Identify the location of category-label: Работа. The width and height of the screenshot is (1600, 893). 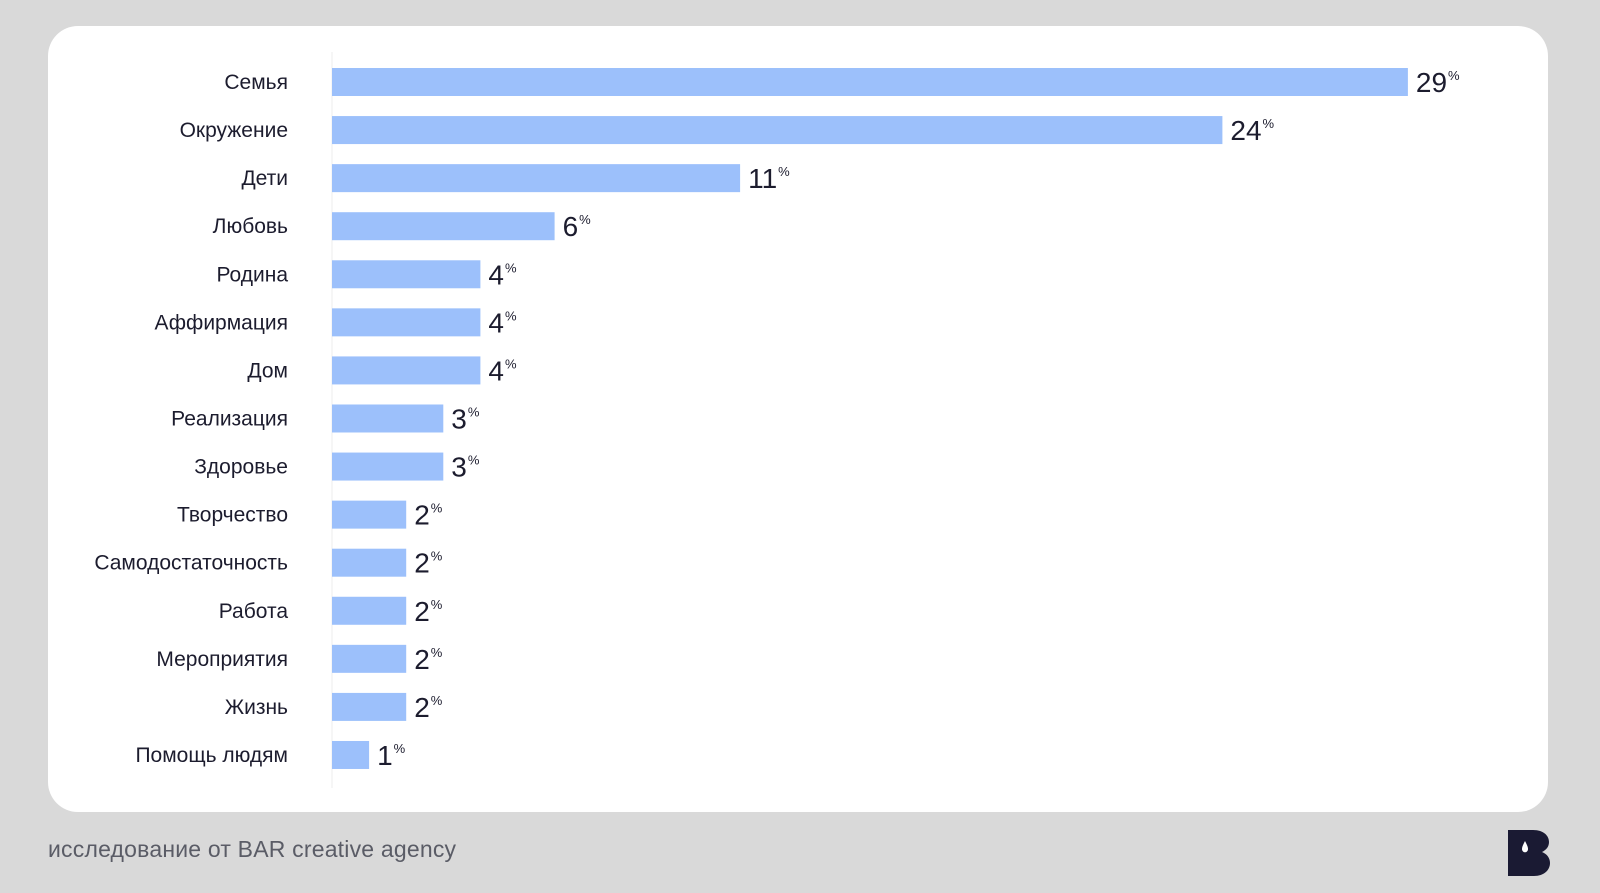
(254, 611).